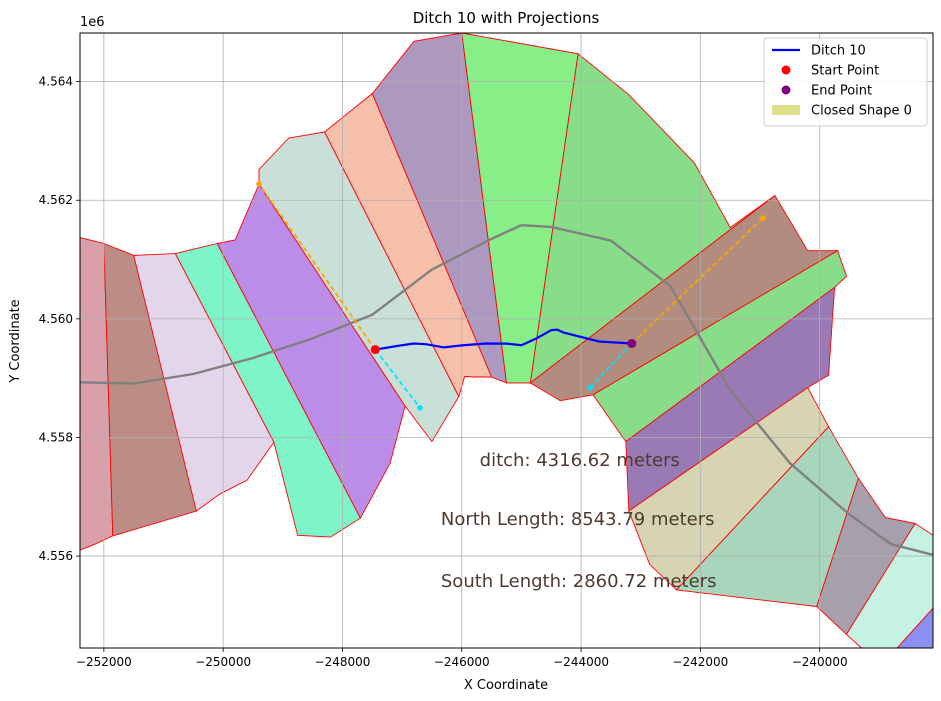 The height and width of the screenshot is (701, 941). I want to click on start-point, so click(375, 350).